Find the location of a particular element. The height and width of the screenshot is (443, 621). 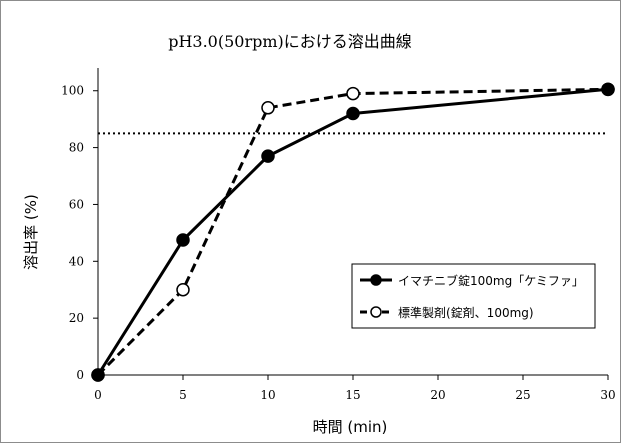

x-tick-label: 10 is located at coordinates (267, 395).